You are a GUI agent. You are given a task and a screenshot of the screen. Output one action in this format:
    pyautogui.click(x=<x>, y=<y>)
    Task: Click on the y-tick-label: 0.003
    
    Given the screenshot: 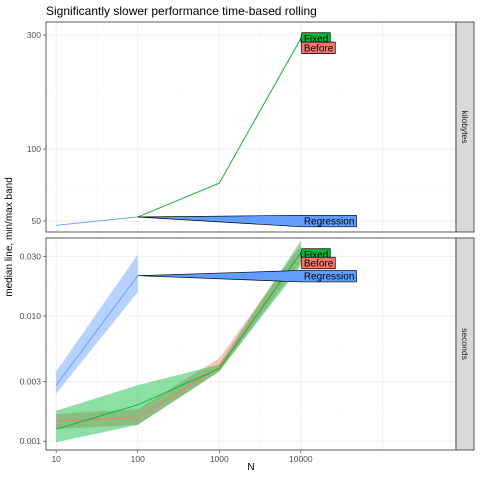 What is the action you would take?
    pyautogui.click(x=31, y=381)
    